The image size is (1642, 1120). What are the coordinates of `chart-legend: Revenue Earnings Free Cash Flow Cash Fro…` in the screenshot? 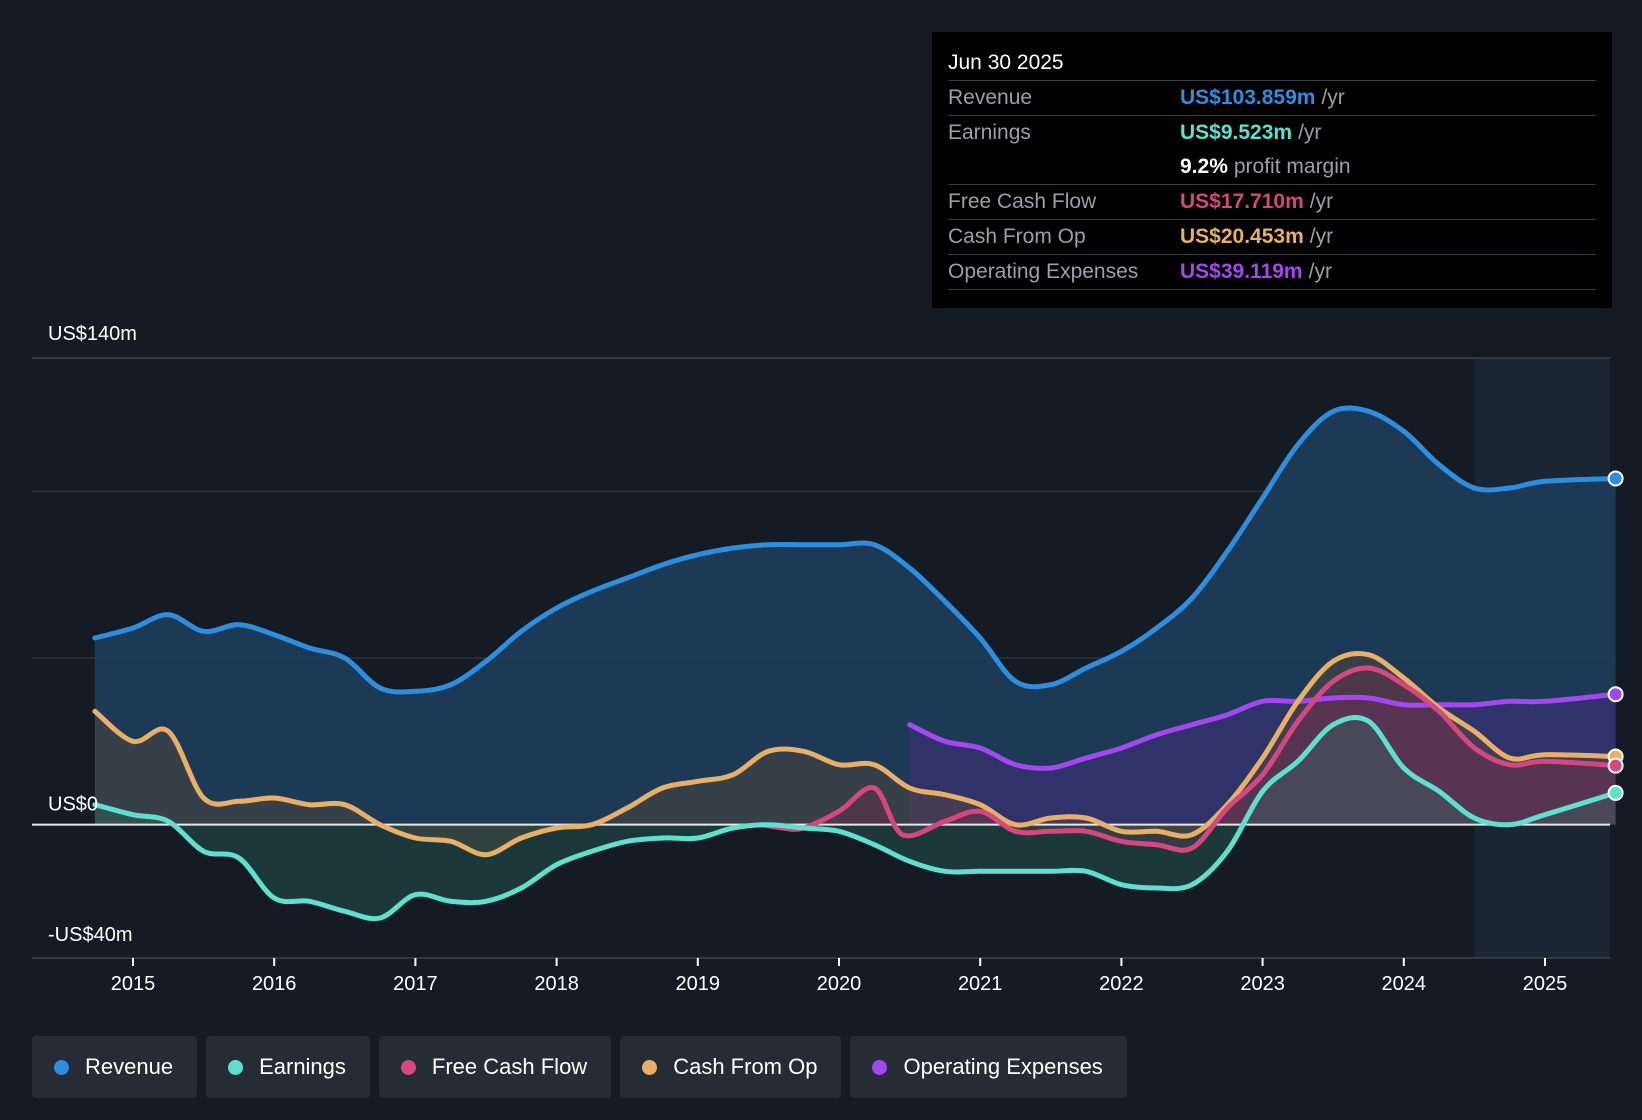 It's located at (579, 1067).